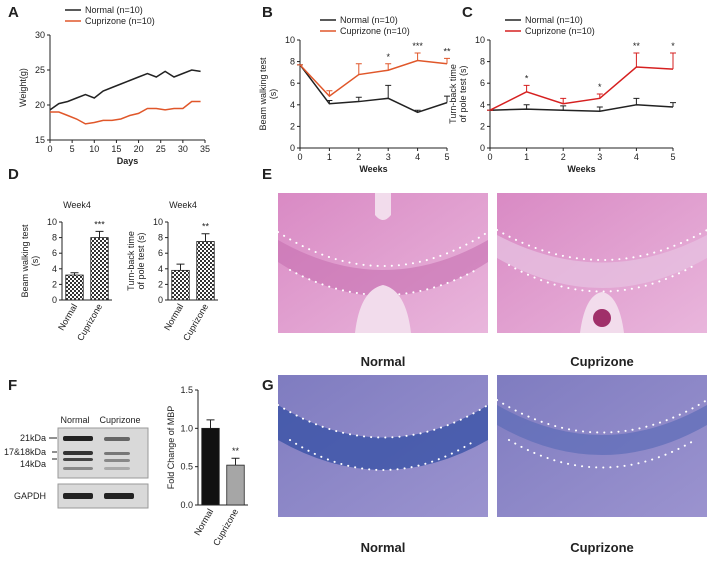  What do you see at coordinates (388, 157) in the screenshot?
I see `x-tick-label: 3` at bounding box center [388, 157].